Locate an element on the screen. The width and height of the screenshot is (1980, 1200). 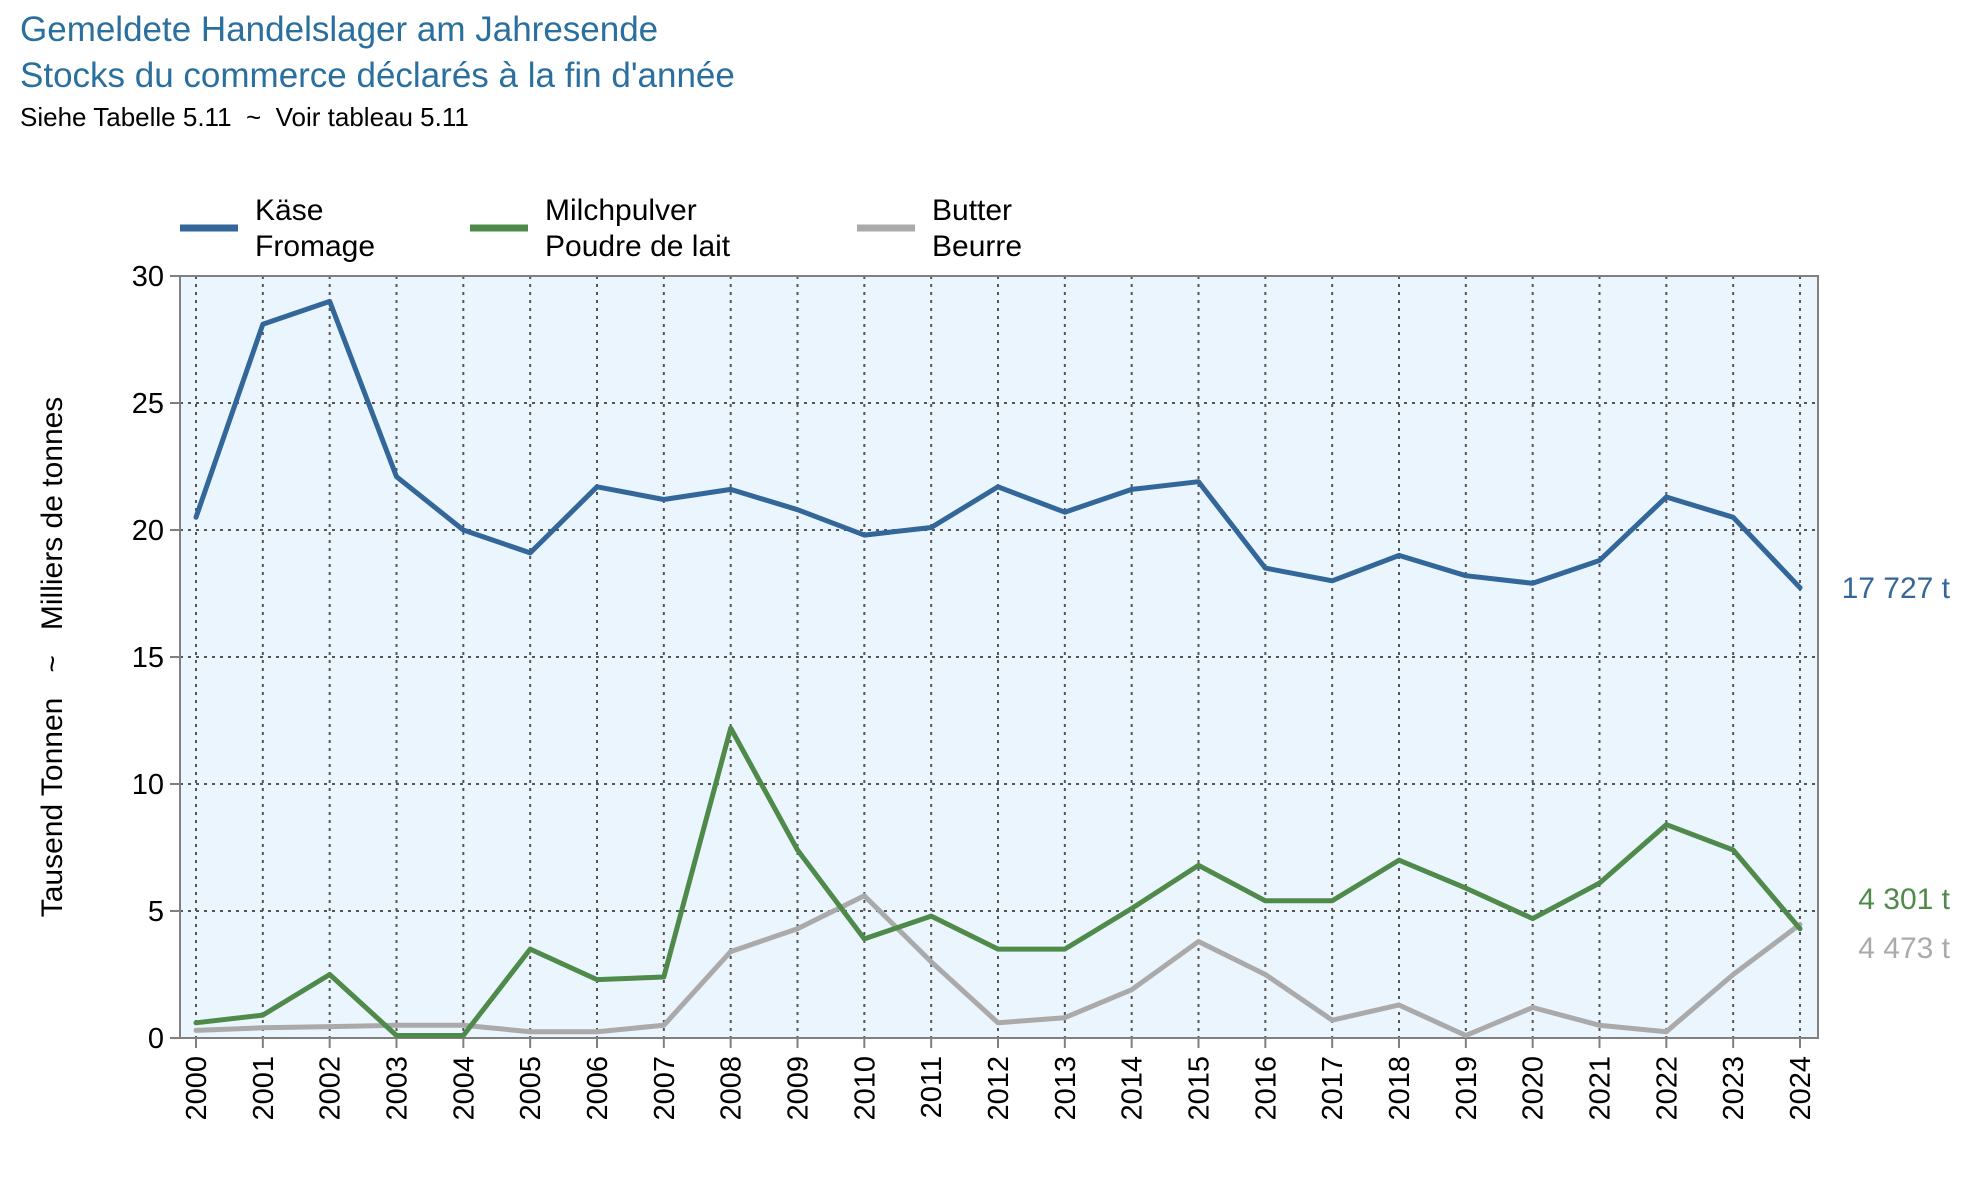
legend-label-kaese: Käse is located at coordinates (289, 210).